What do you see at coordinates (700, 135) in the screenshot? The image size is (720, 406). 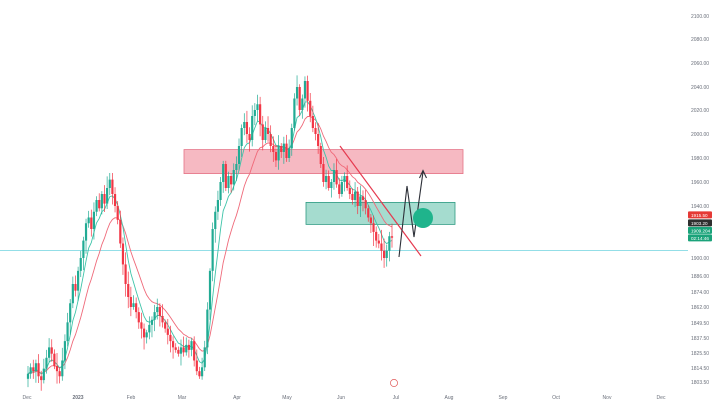 I see `y-tick-label: 2000.00` at bounding box center [700, 135].